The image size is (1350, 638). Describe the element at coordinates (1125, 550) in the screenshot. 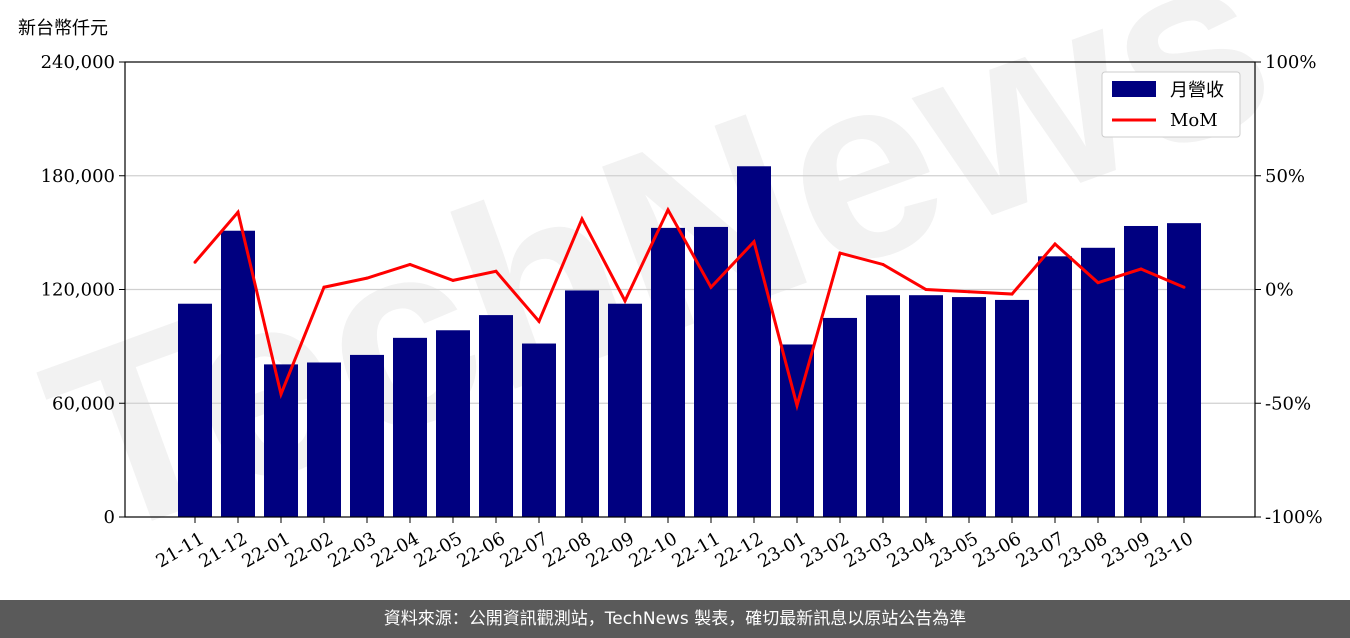

I see `x-tick-label: 23-09` at that location.